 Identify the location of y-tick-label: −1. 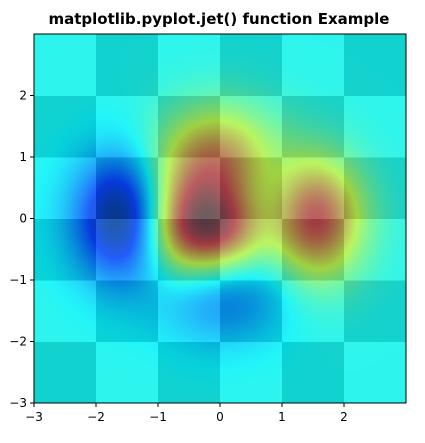
(18, 280).